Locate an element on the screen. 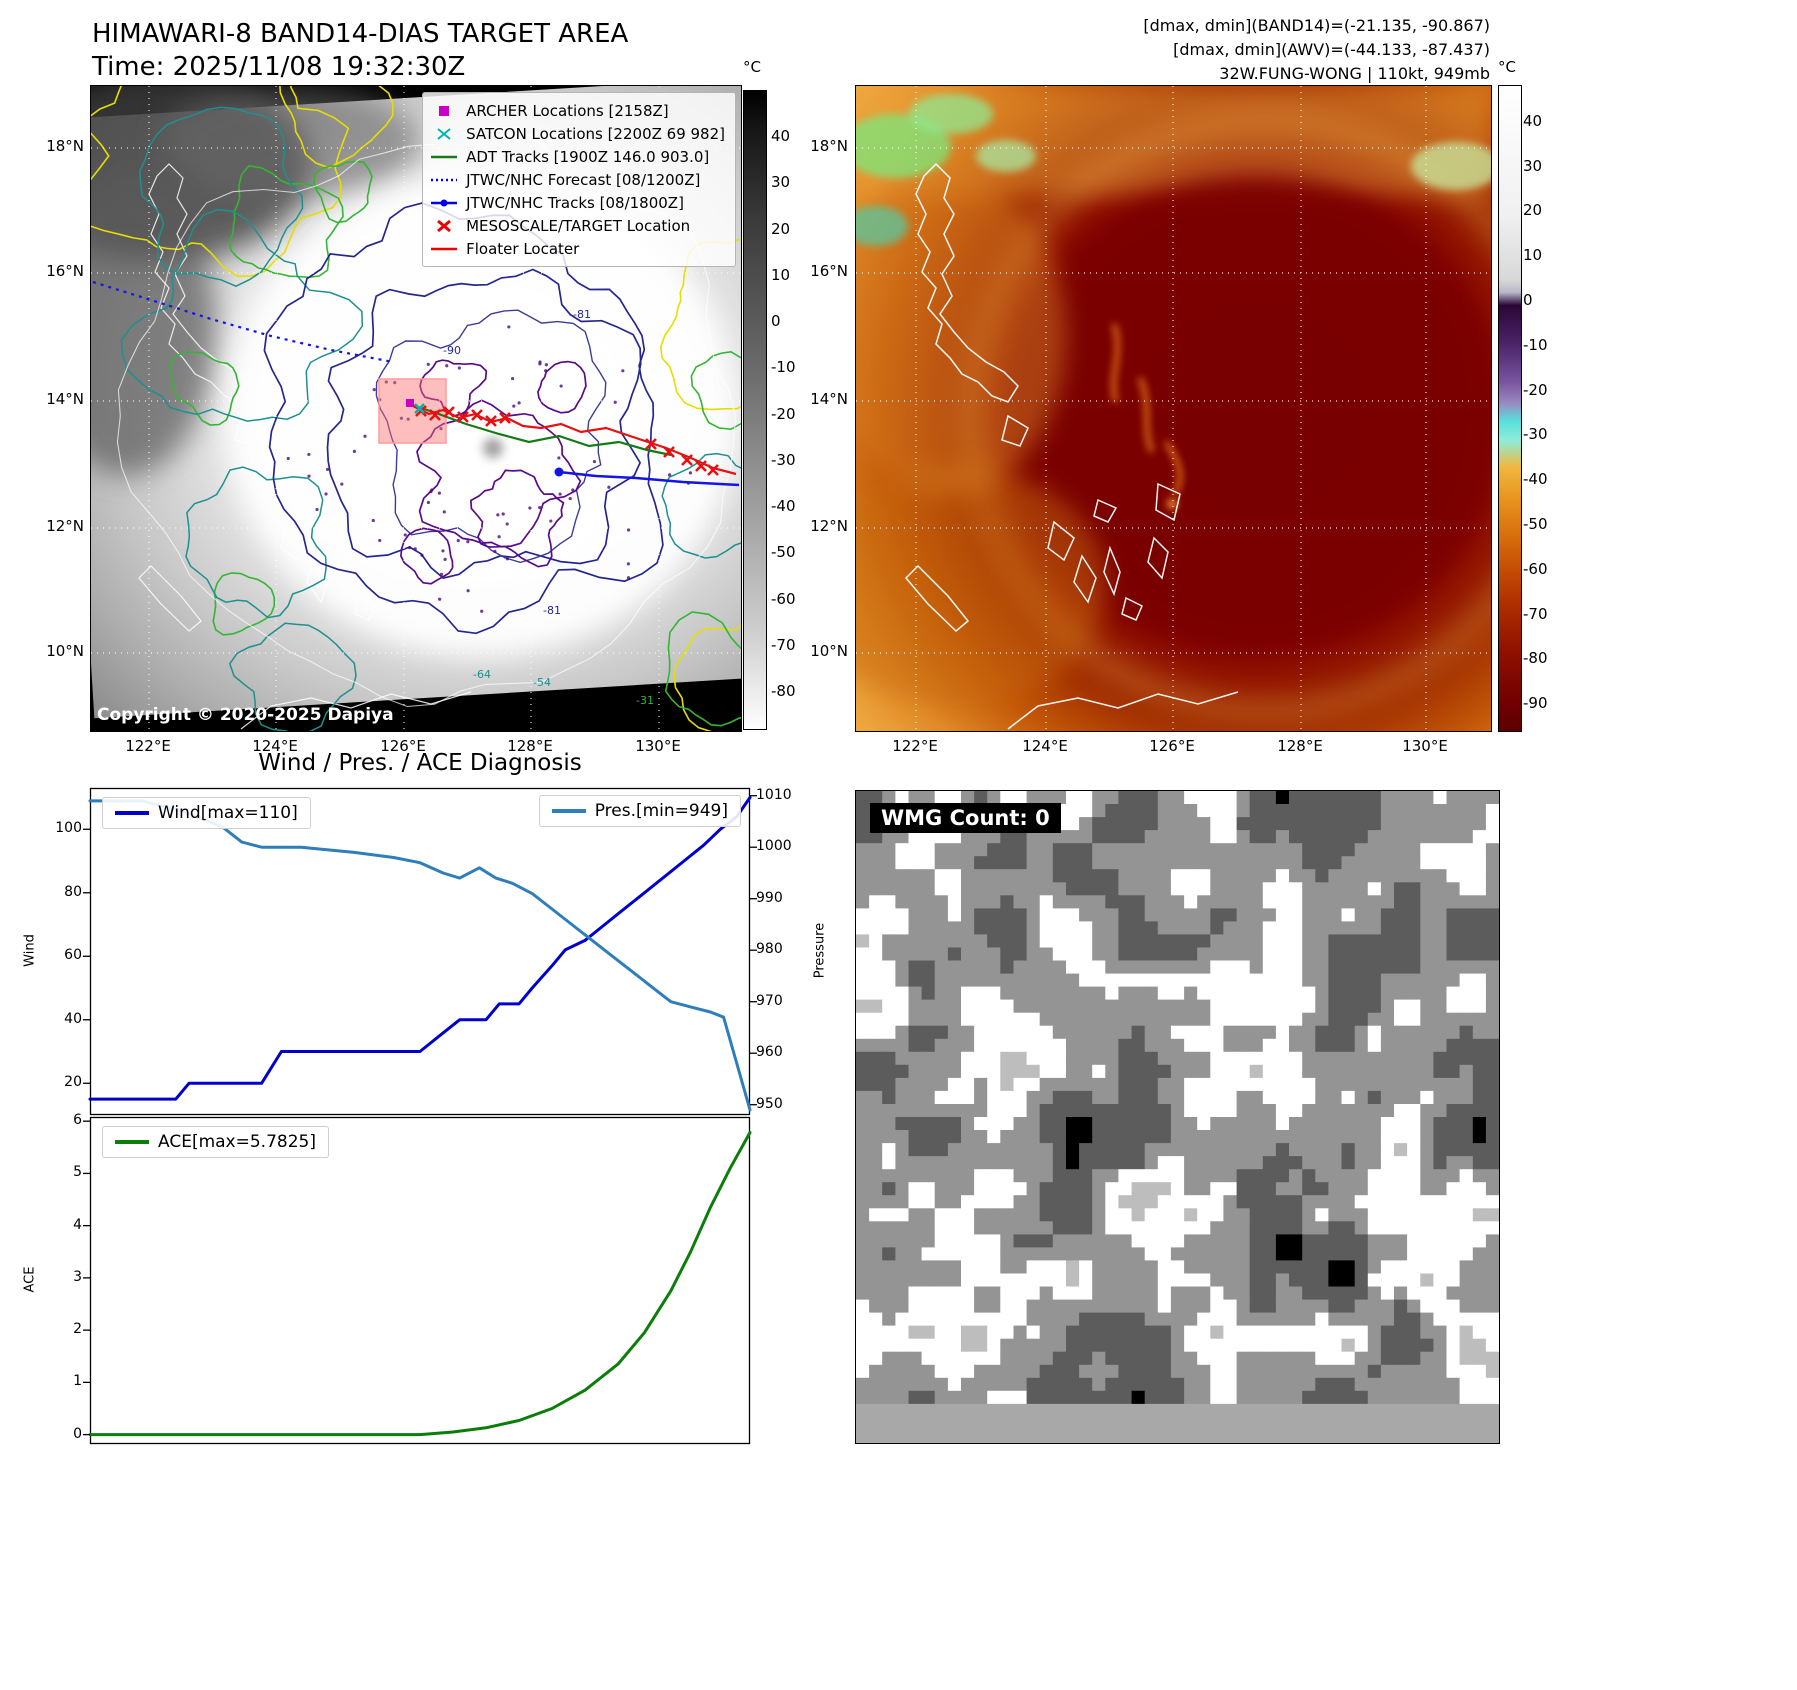  target-area-box is located at coordinates (412, 411).